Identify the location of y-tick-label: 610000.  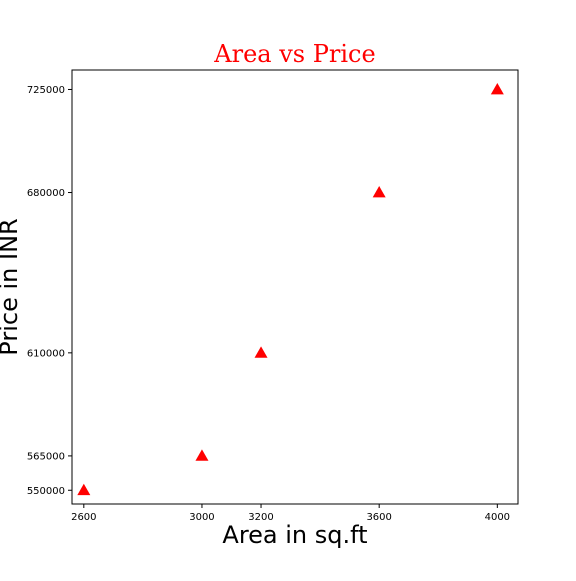
(46, 353).